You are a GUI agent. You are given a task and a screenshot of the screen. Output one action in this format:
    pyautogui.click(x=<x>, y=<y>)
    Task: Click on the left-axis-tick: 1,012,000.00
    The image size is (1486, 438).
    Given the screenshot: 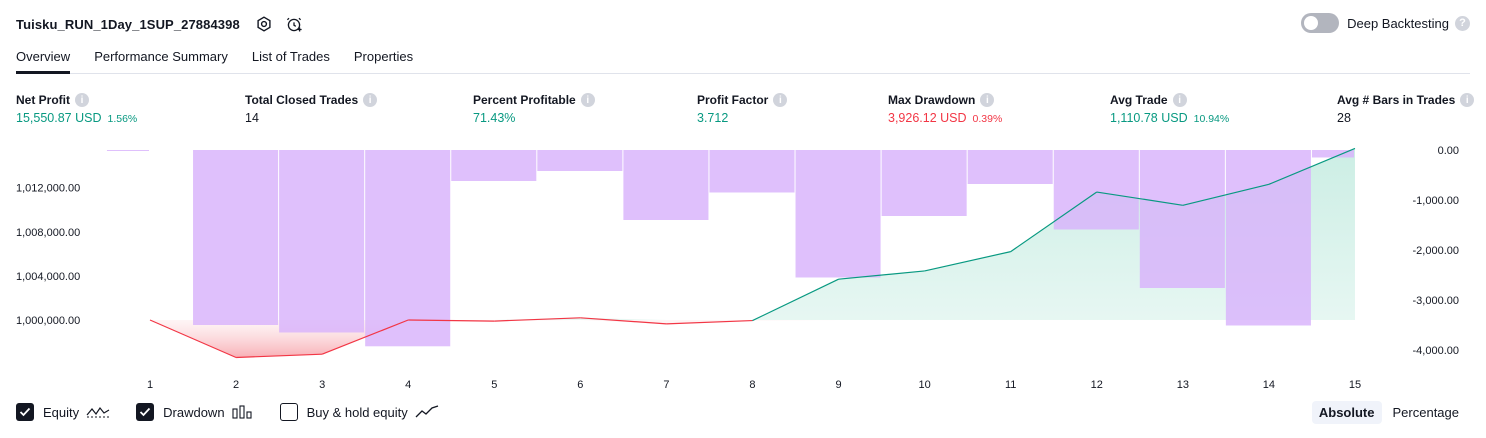 What is the action you would take?
    pyautogui.click(x=48, y=189)
    